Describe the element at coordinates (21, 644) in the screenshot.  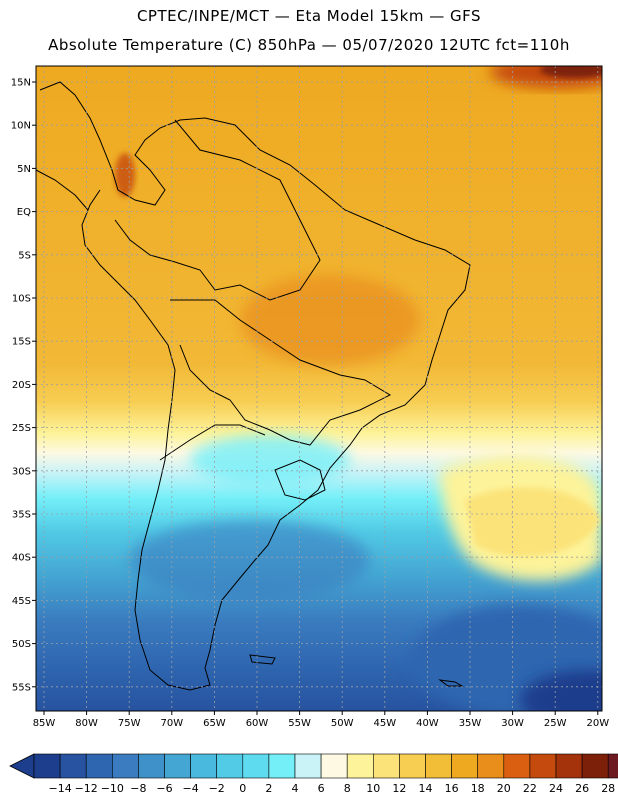
I see `lat-tick-label: 50S` at that location.